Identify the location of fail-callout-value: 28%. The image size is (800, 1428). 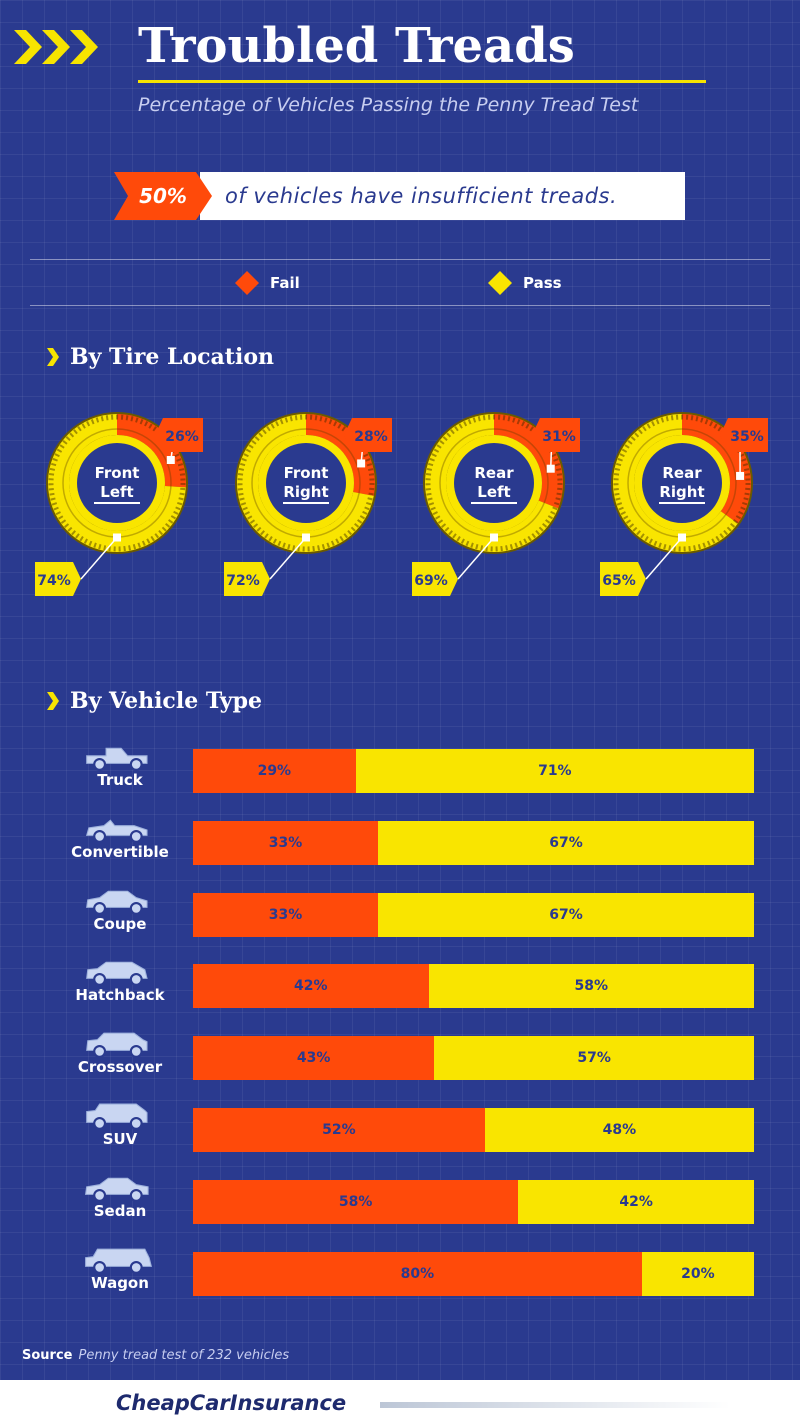
(371, 437).